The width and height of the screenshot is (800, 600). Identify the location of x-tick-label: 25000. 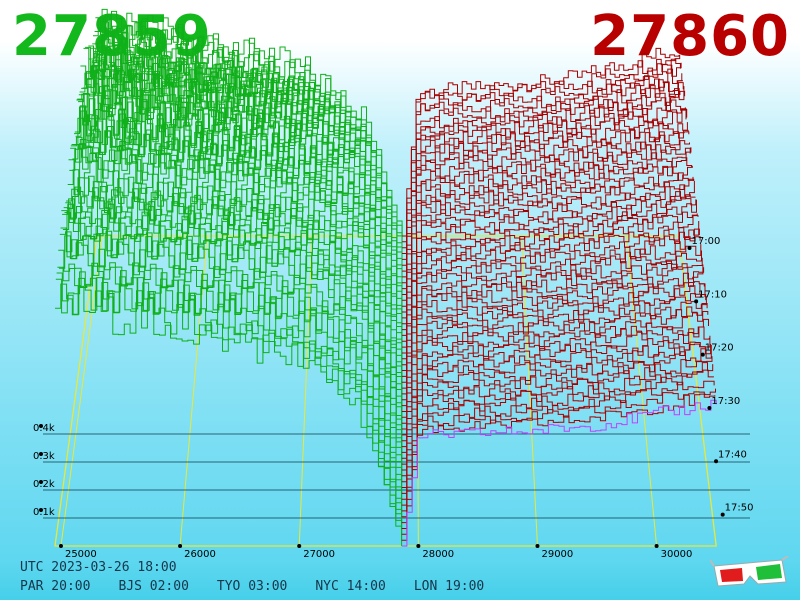
(81, 554).